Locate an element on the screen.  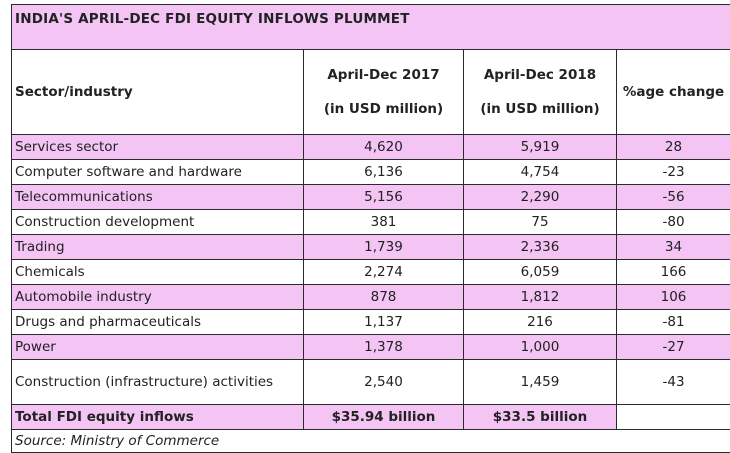
table-row: Power 1,378 1,000 -27 is located at coordinates (371, 347).